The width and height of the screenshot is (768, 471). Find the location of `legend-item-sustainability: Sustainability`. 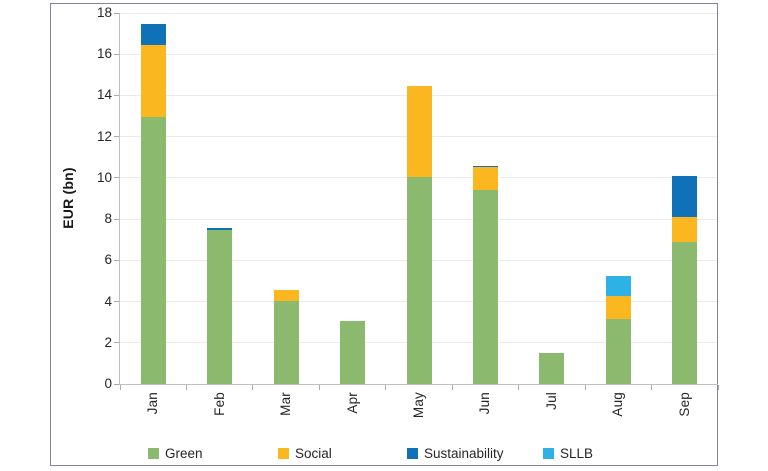

legend-item-sustainability: Sustainability is located at coordinates (455, 453).